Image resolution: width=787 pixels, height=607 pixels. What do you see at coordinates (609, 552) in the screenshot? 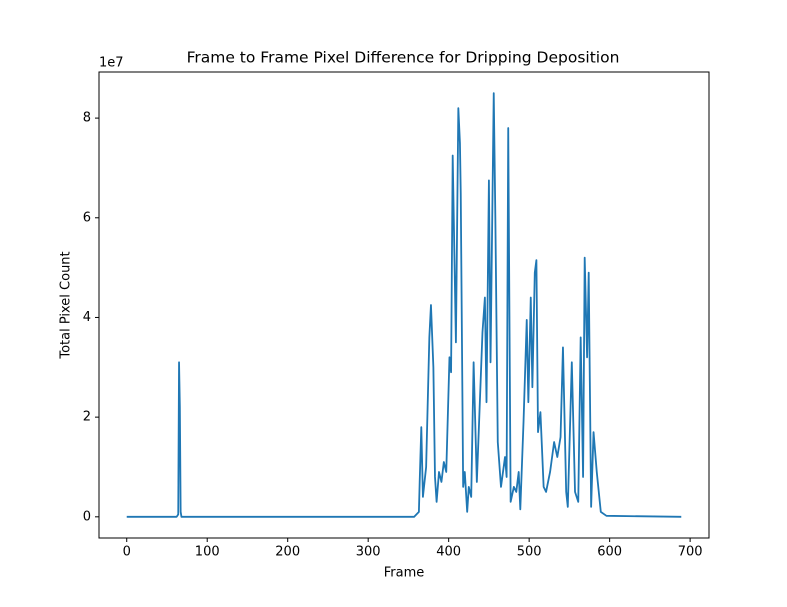
I see `x-tick-label: 600` at bounding box center [609, 552].